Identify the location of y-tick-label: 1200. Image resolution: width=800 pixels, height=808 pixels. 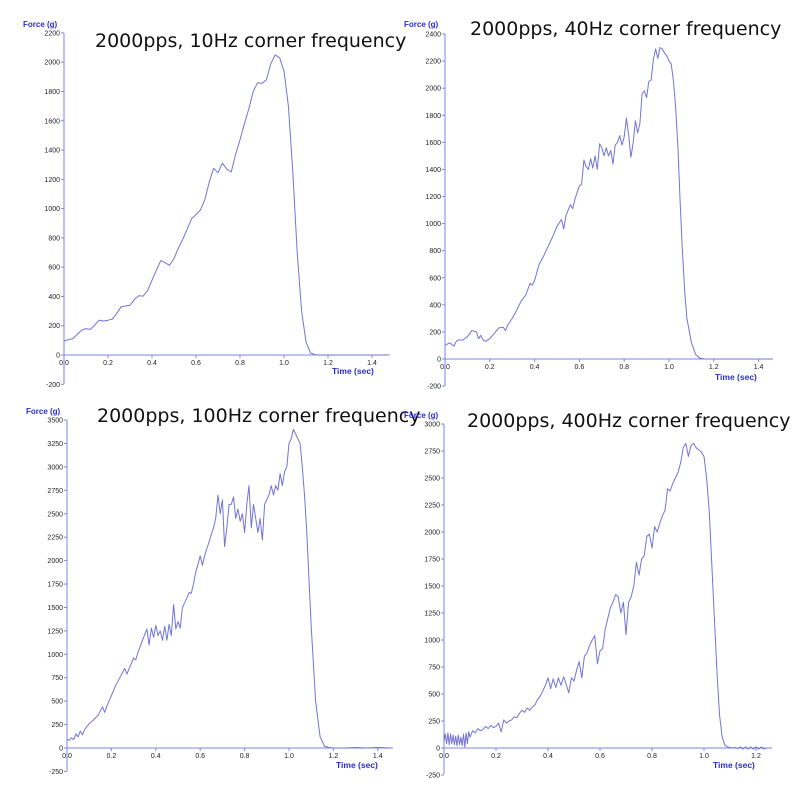
(52, 180).